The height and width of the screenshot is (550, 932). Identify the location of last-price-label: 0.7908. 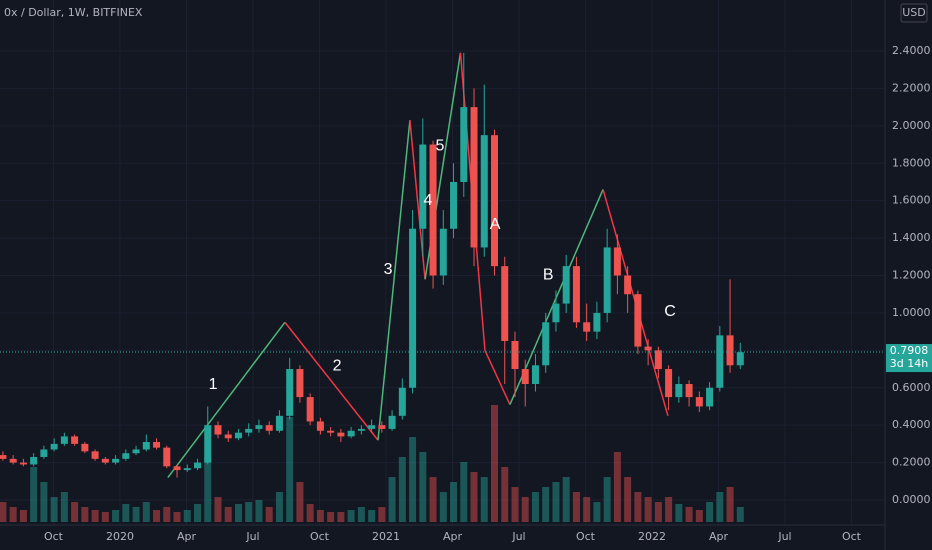
(909, 350).